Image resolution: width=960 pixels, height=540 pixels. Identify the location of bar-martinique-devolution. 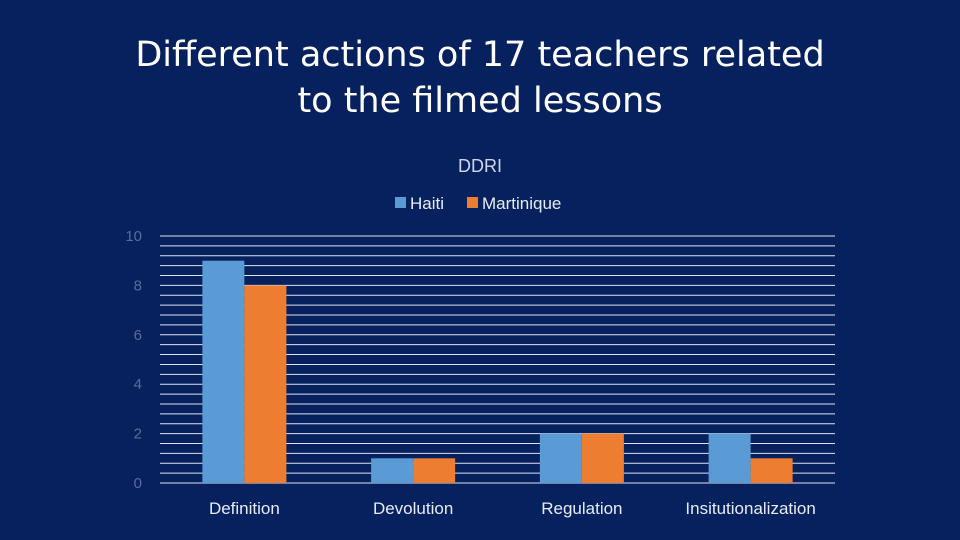
(434, 470).